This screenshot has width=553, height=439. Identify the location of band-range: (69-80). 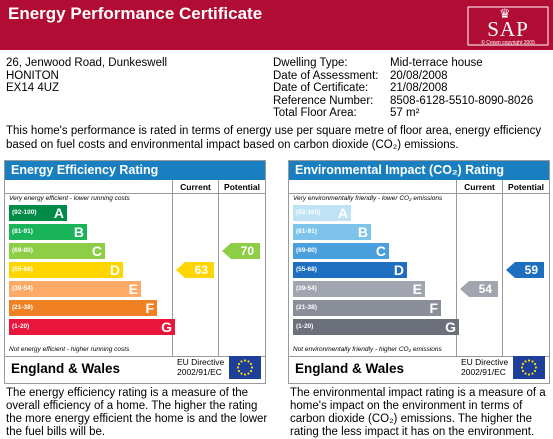
(306, 250).